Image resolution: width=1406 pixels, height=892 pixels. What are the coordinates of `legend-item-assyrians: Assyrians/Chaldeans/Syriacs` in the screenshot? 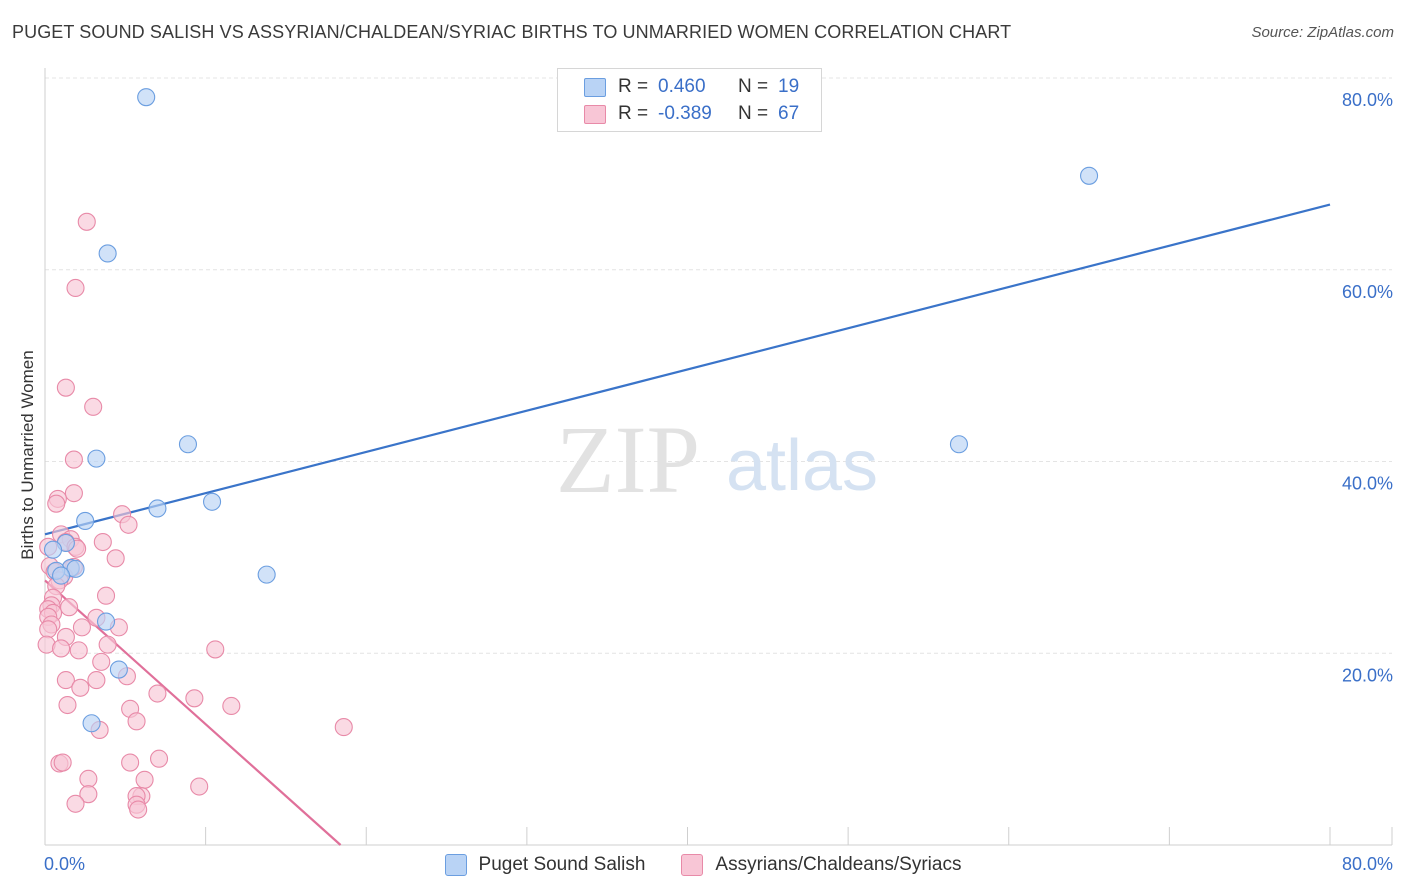 It's located at (821, 865).